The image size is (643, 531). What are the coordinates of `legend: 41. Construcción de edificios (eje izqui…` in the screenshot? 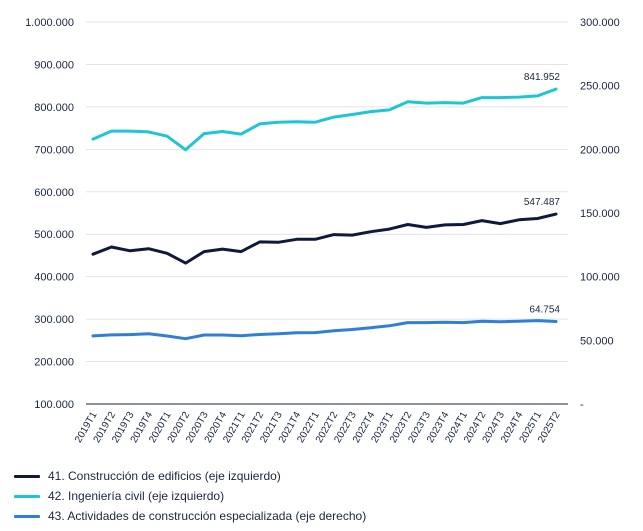 It's located at (190, 496).